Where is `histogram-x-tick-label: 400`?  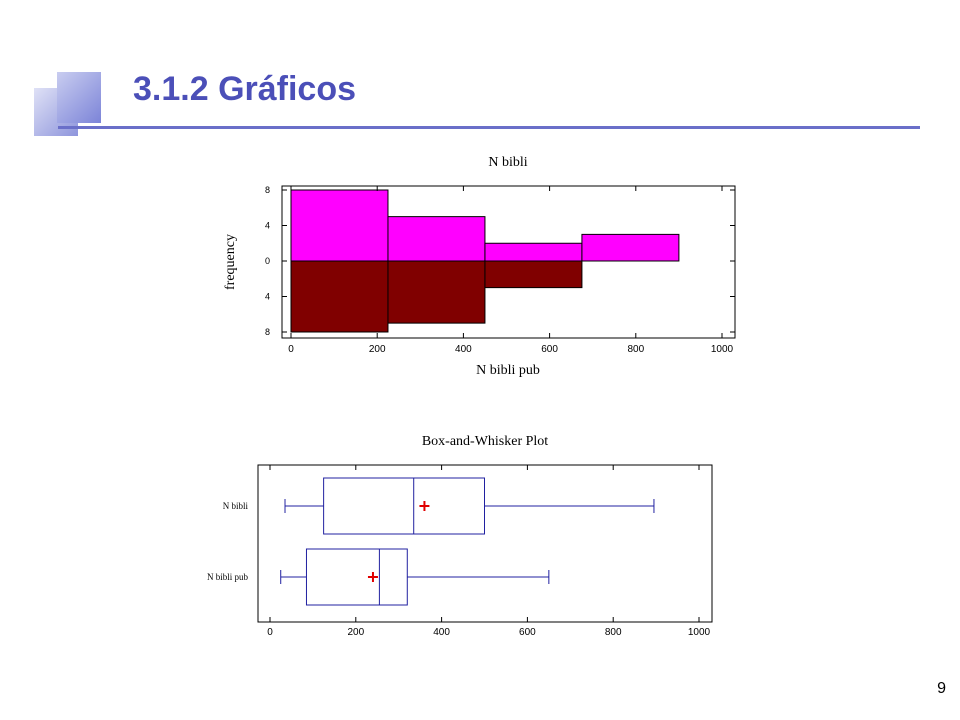
histogram-x-tick-label: 400 is located at coordinates (463, 349).